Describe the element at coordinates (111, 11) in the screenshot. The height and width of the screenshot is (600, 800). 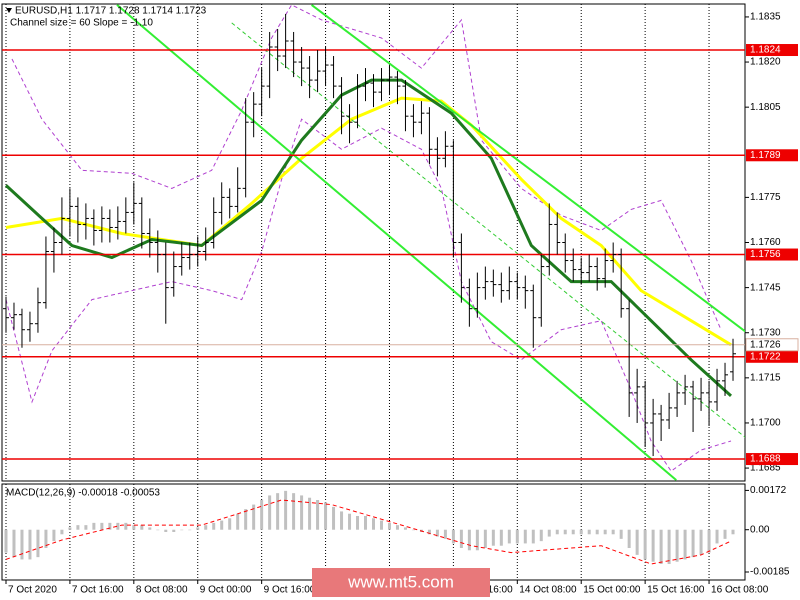
I see `symbol-info: EURUSD,H1 1.1717 1.1728 1.1714 1.1723` at that location.